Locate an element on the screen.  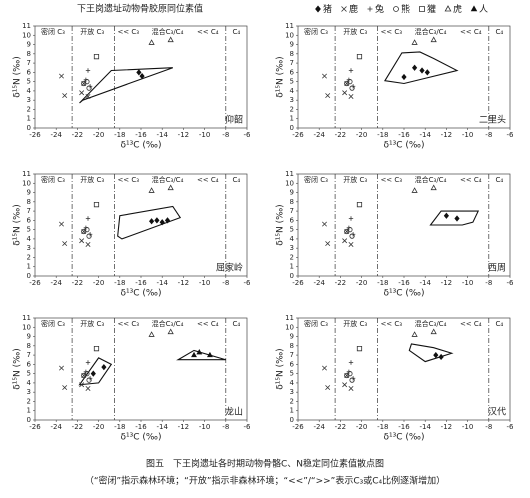
y-tick-label: 2 is located at coordinates (292, 109).